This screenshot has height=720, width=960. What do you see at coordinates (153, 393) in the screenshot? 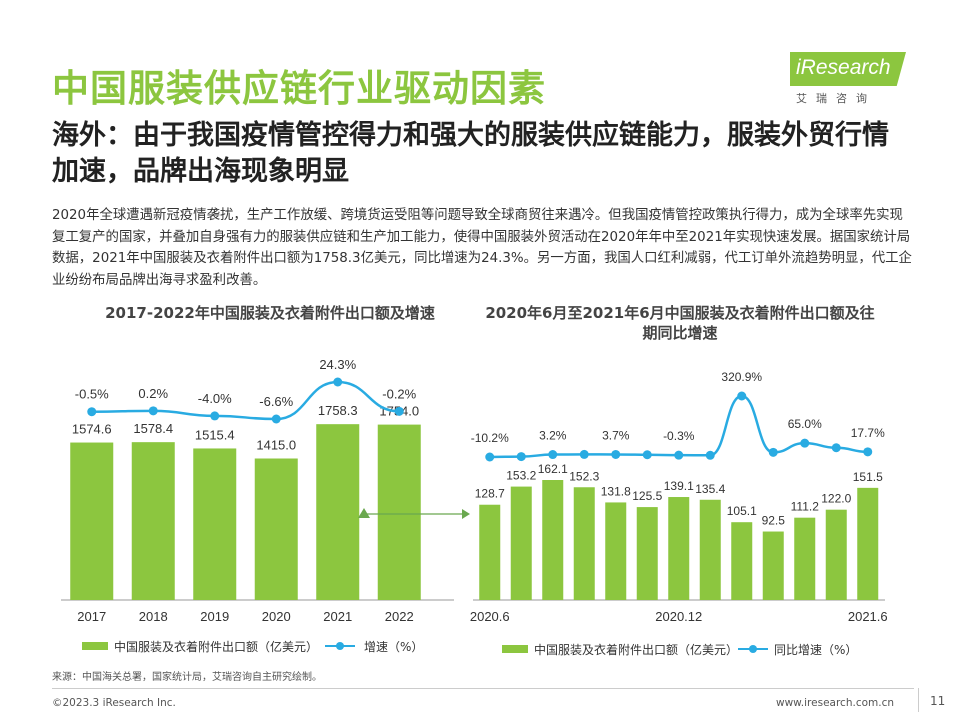
I see `chart1-growth-label-2018: 0.2%` at bounding box center [153, 393].